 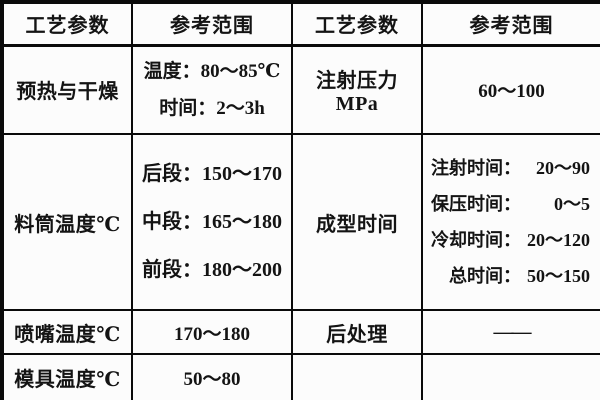 I want to click on injection-time-line: 注射时间： 20～90, so click(x=511, y=168).